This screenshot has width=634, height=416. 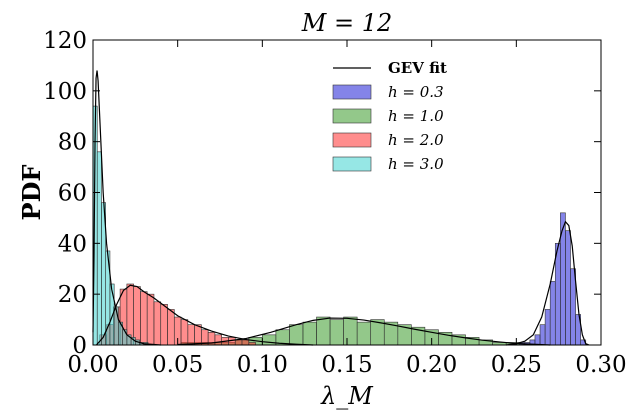 What do you see at coordinates (177, 365) in the screenshot?
I see `x-tick-label: 0.05` at bounding box center [177, 365].